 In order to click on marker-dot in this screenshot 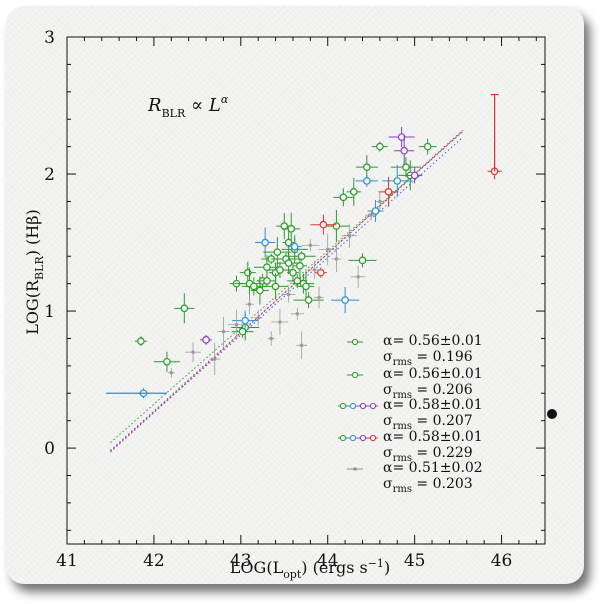, I will do `click(552, 414)`.